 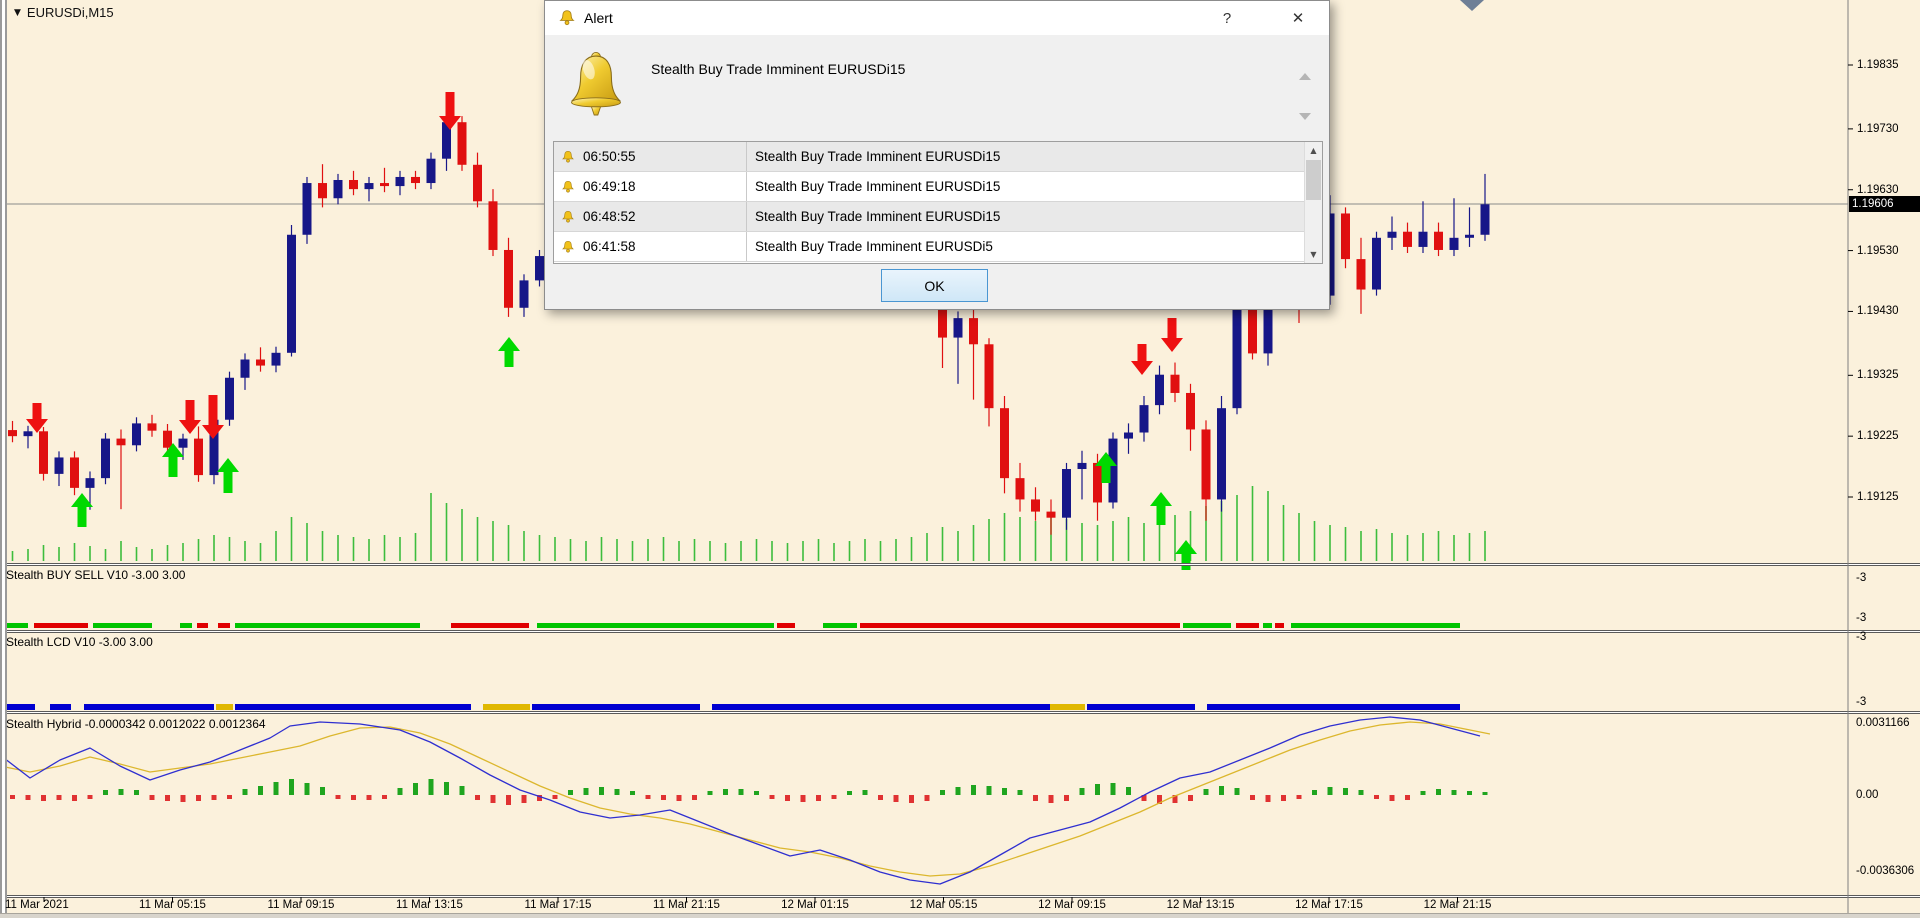 I want to click on dialog-close-button: ✕, so click(x=1298, y=18).